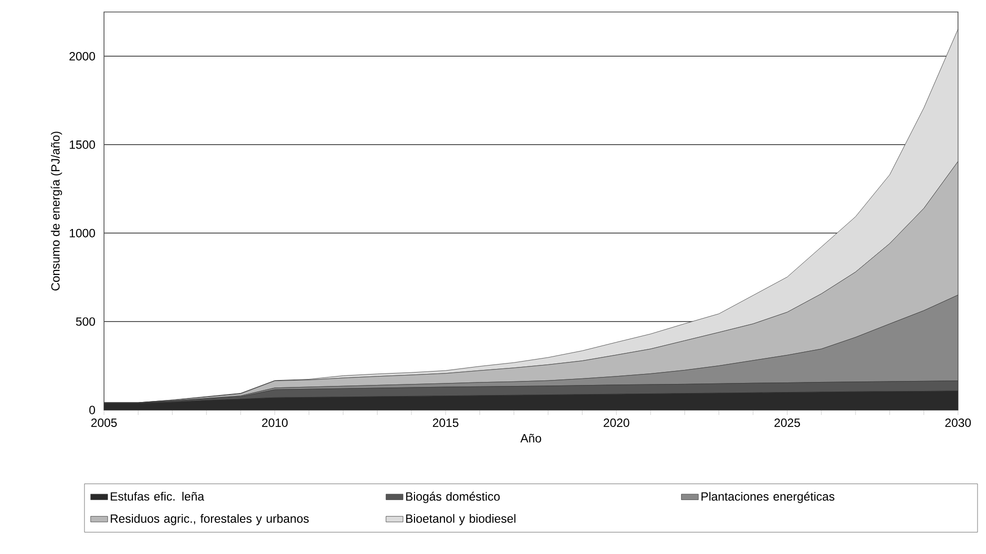 Image resolution: width=986 pixels, height=554 pixels. Describe the element at coordinates (83, 233) in the screenshot. I see `y-tick-label: 1000` at that location.